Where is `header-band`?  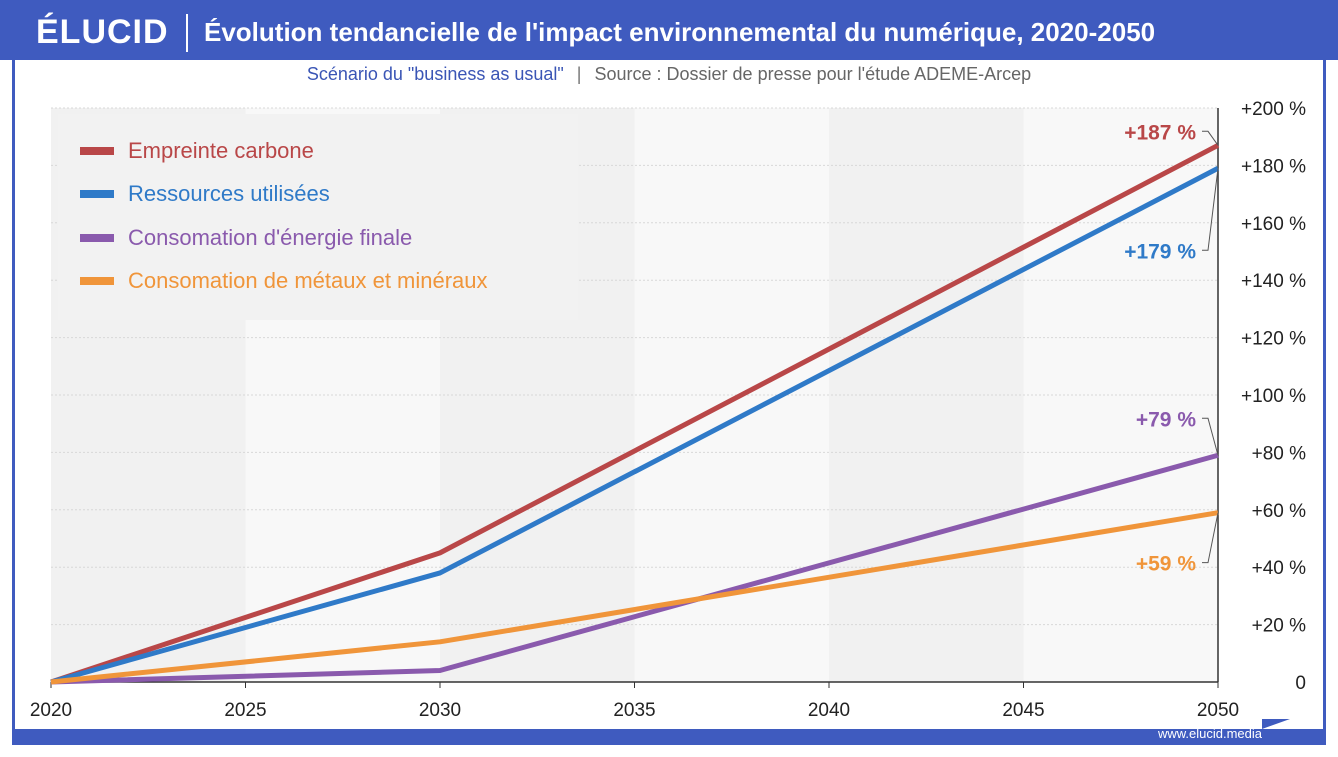
header-band is located at coordinates (669, 30).